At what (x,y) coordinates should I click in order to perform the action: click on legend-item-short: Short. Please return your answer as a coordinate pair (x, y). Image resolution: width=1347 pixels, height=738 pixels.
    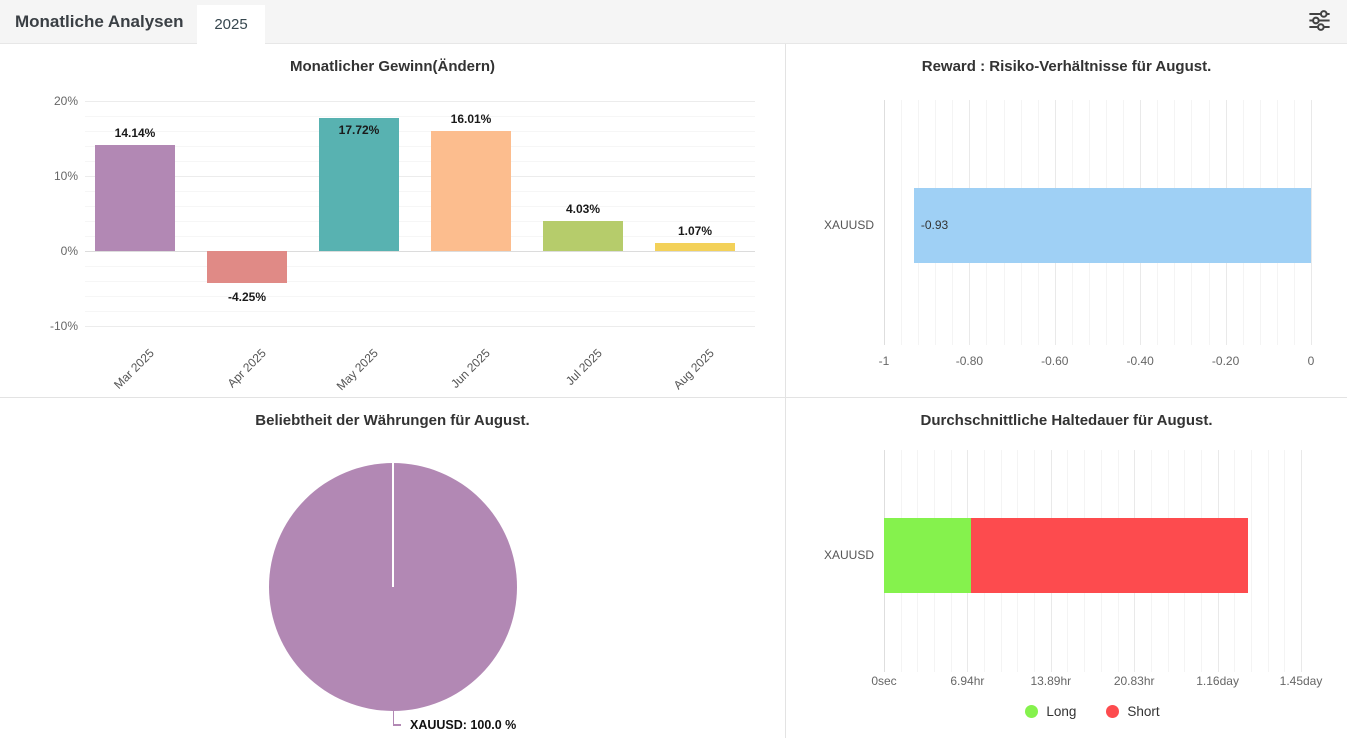
    Looking at the image, I should click on (1133, 711).